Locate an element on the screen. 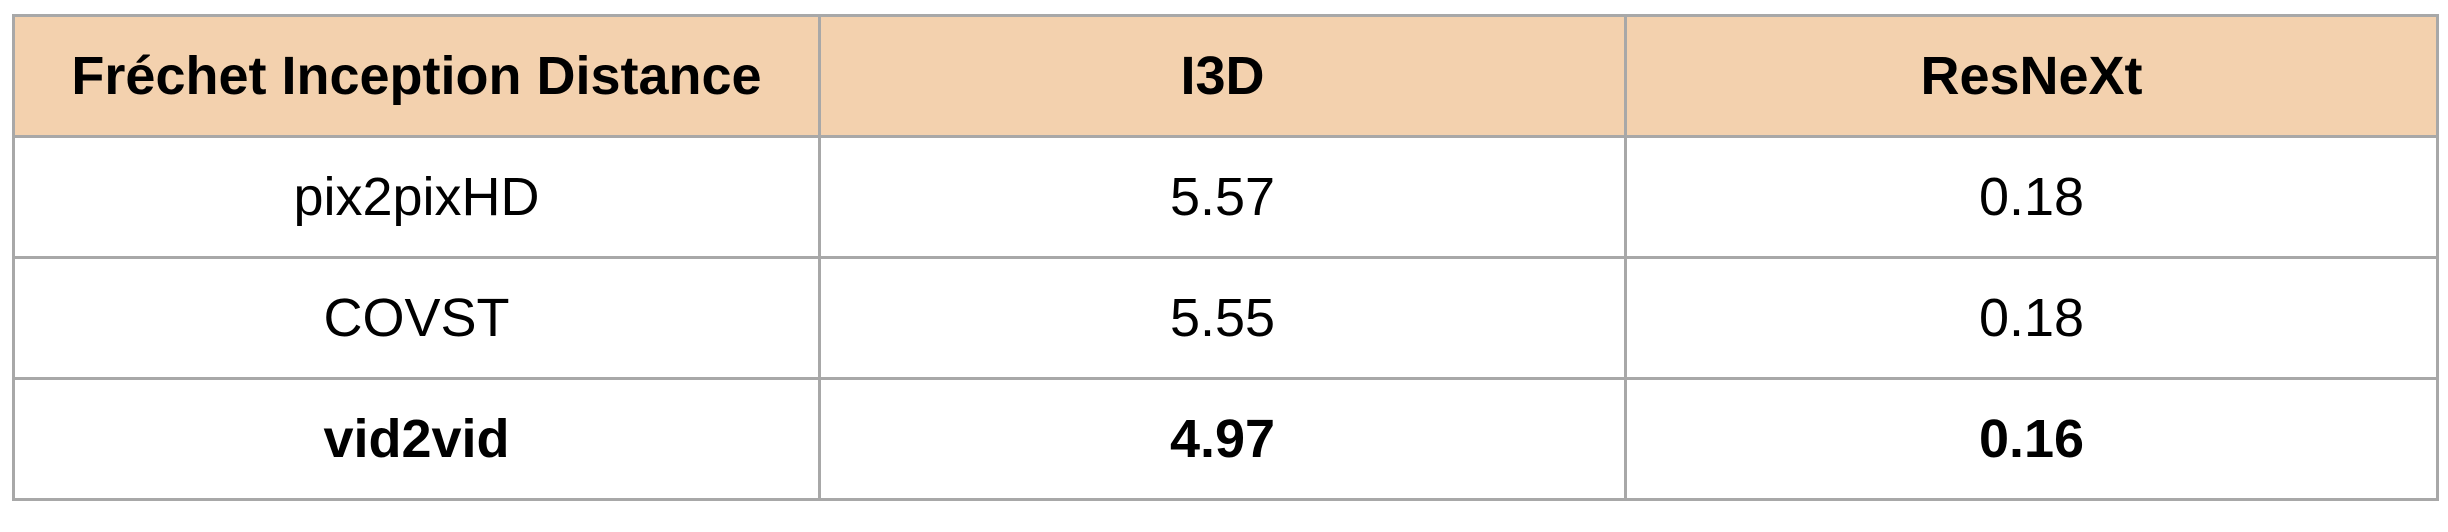  method-cell: COVST is located at coordinates (416, 318).